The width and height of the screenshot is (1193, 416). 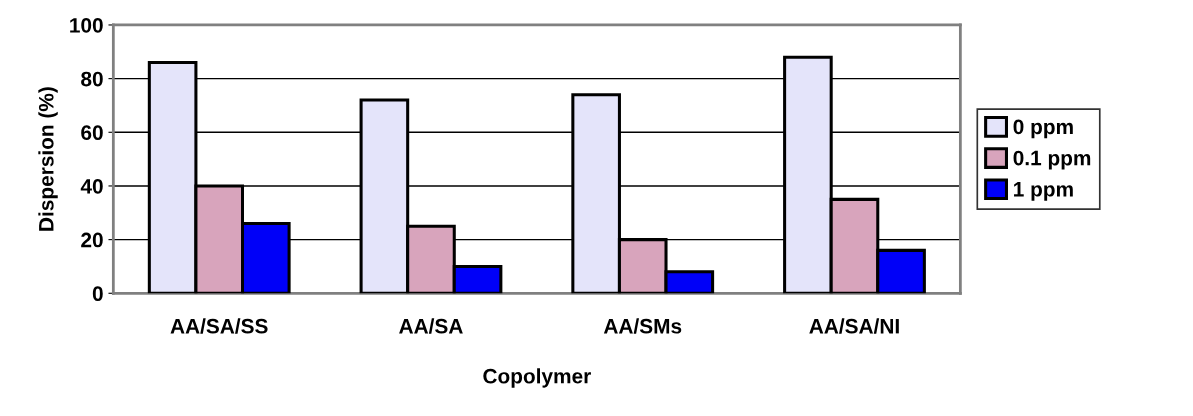 I want to click on y-tick-label: 0, so click(x=97, y=294).